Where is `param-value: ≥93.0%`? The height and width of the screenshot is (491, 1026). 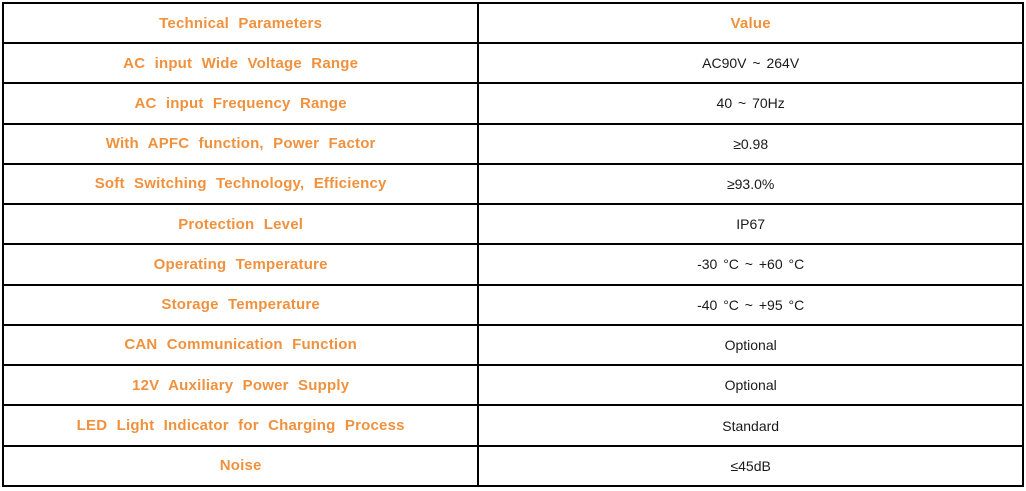
param-value: ≥93.0% is located at coordinates (750, 184).